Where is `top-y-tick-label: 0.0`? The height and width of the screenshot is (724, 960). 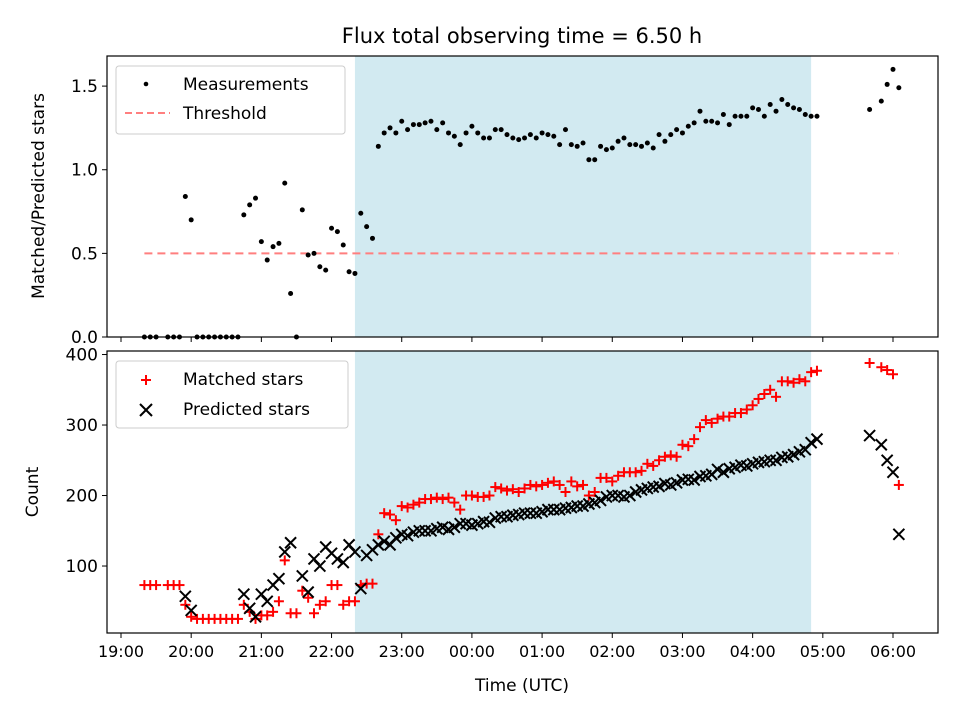 top-y-tick-label: 0.0 is located at coordinates (84, 338).